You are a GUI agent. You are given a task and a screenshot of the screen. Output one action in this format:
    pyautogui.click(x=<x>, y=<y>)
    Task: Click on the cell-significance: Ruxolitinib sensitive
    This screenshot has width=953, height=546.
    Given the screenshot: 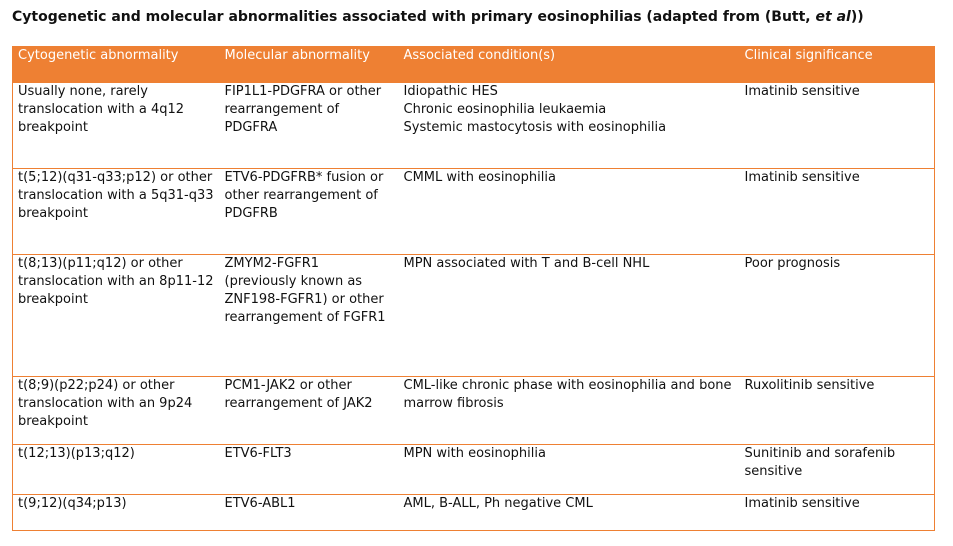 What is the action you would take?
    pyautogui.click(x=837, y=409)
    